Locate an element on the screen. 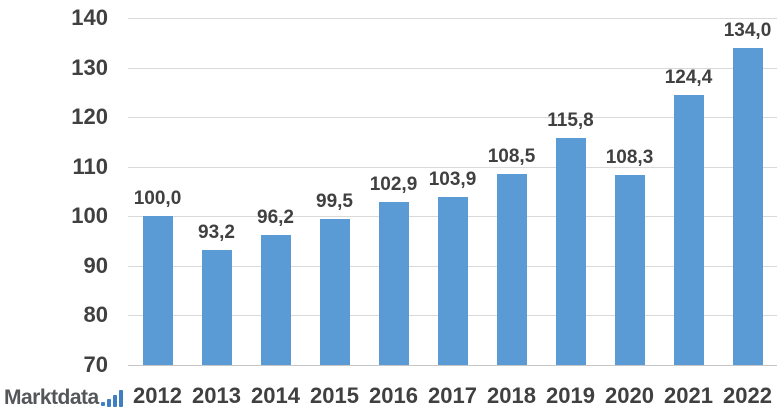  bar-value-label-2022: 134,0 is located at coordinates (747, 30).